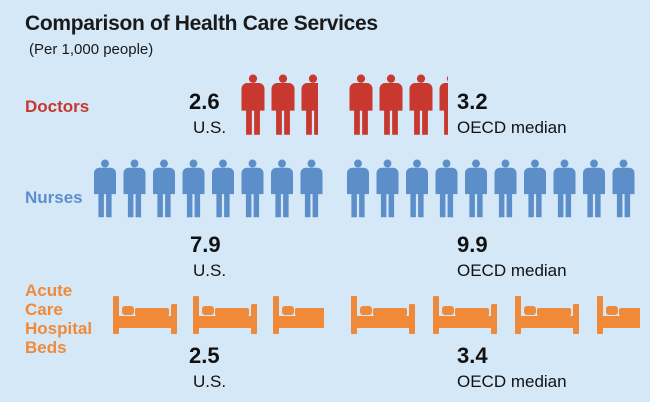 The width and height of the screenshot is (650, 402). I want to click on doctors-us-label: U.S., so click(210, 127).